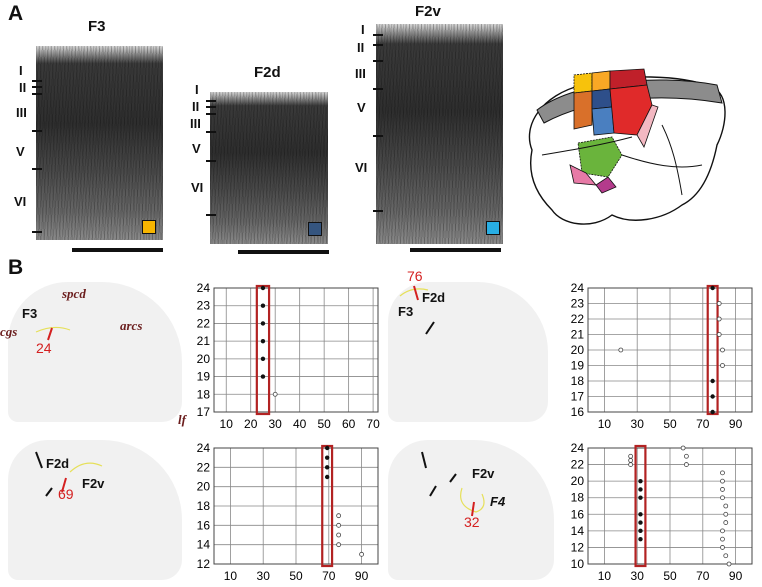 The image size is (762, 587). What do you see at coordinates (361, 107) in the screenshot?
I see `f2v-layer-label: V` at bounding box center [361, 107].